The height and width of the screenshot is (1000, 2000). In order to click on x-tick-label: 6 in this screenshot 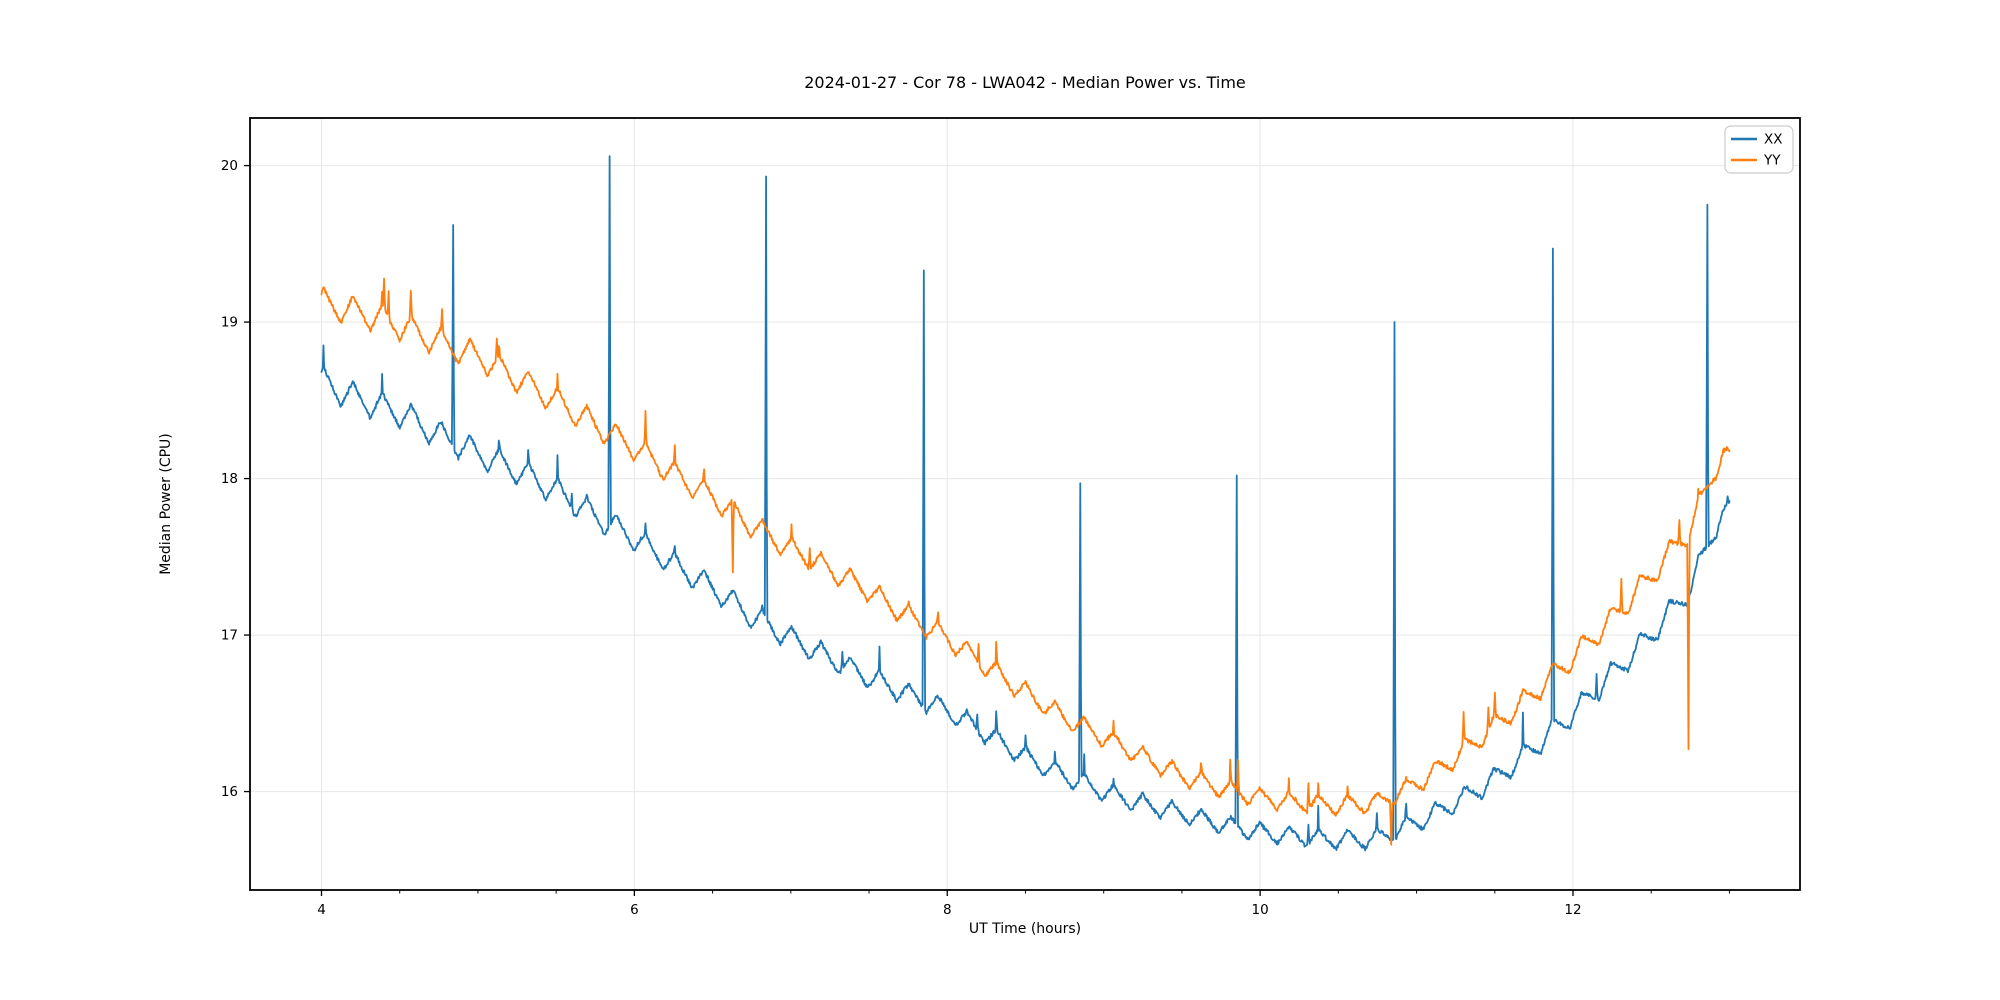, I will do `click(634, 910)`.